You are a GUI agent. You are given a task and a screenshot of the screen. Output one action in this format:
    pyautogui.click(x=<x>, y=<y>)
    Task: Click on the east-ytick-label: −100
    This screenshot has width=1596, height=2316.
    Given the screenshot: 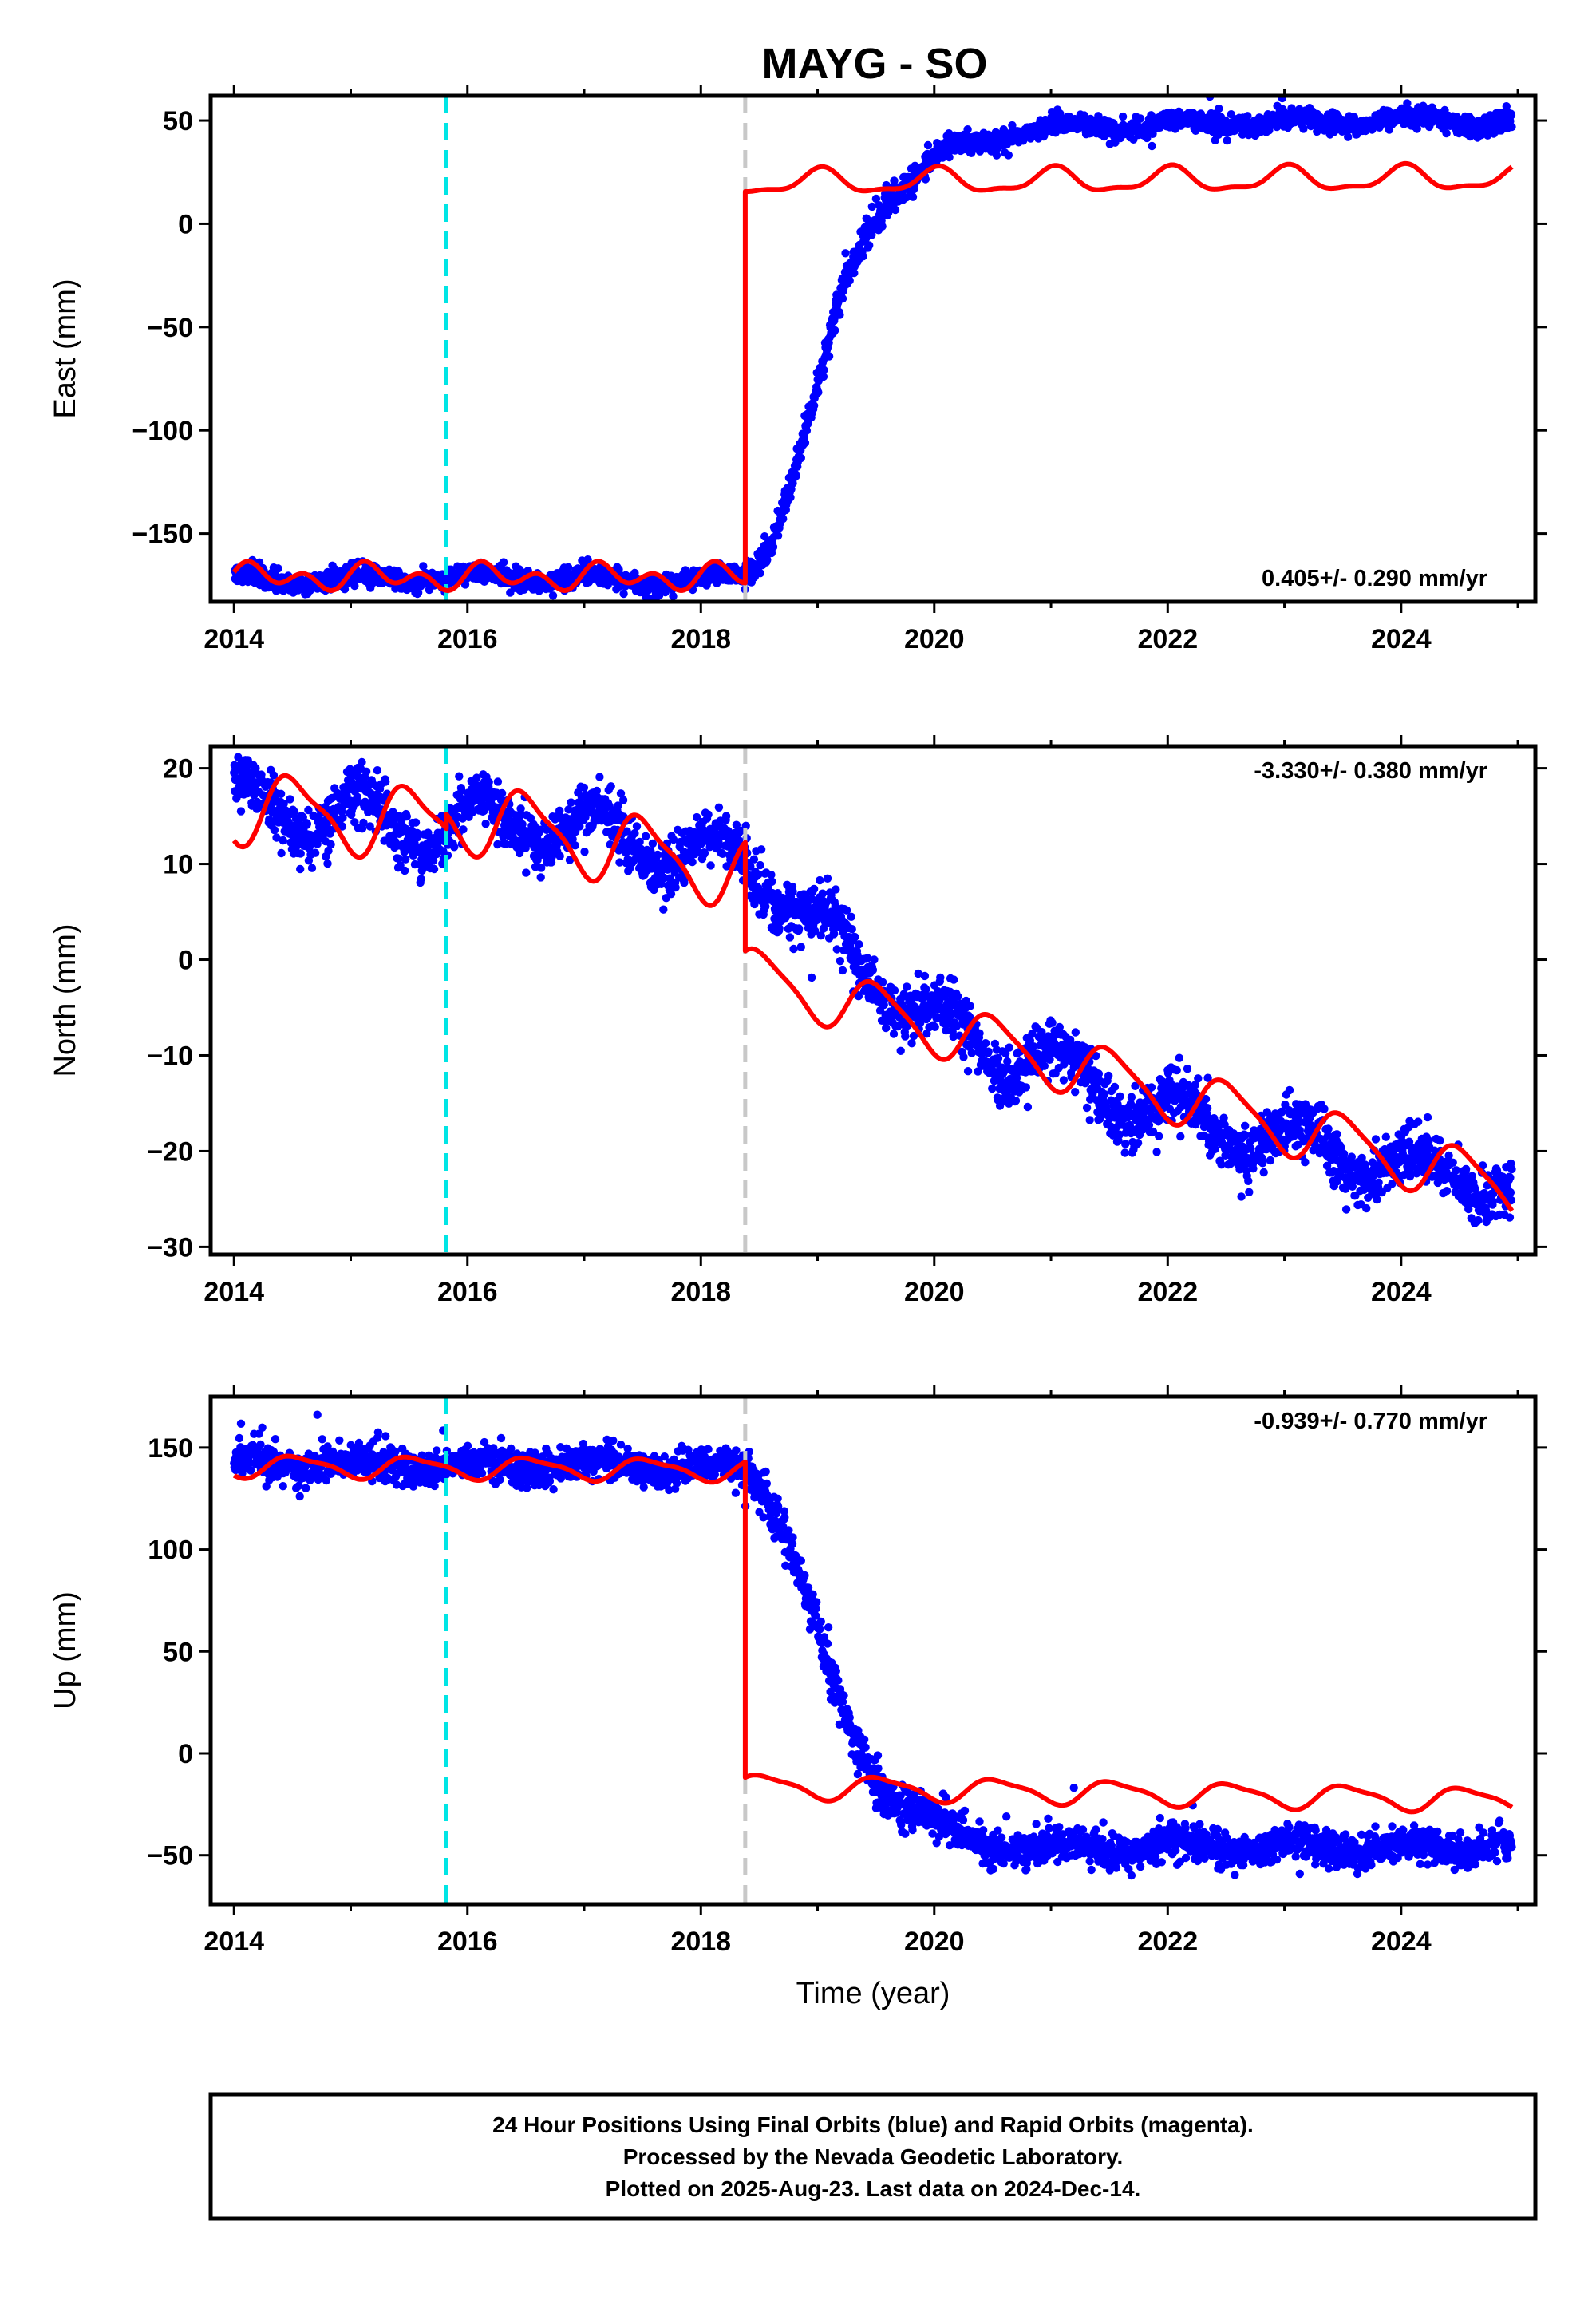 What is the action you would take?
    pyautogui.click(x=162, y=431)
    